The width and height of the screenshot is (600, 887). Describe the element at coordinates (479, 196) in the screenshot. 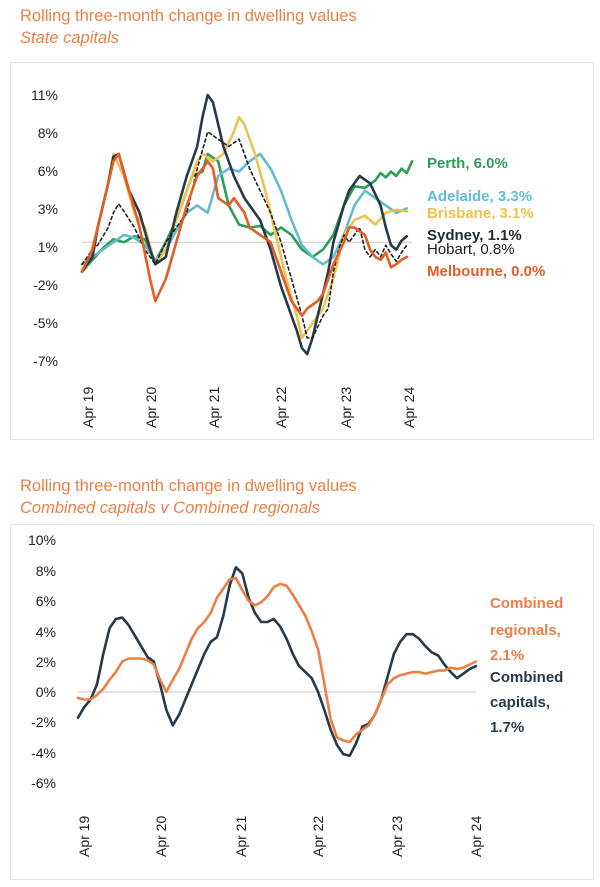

I see `series-label-adelaide: Adelaide, 3.3%` at that location.